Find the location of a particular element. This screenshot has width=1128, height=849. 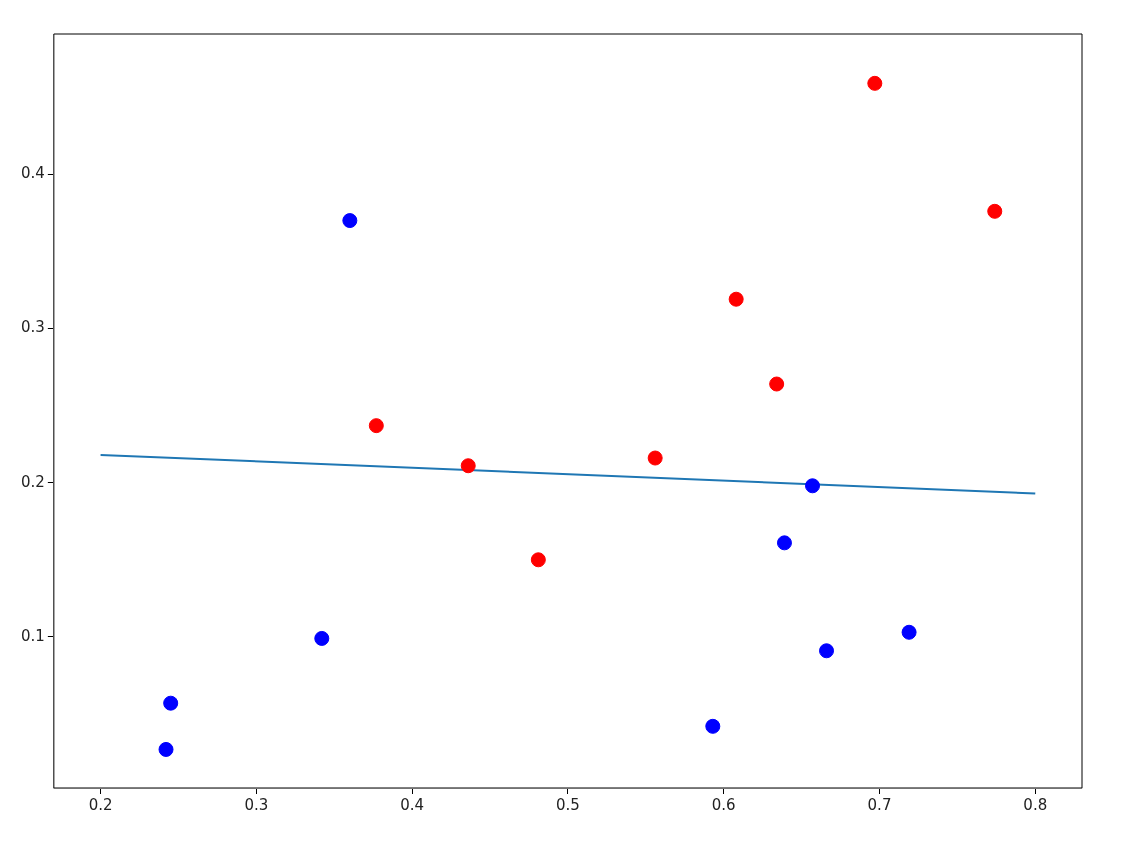

y-tick-label: 0.2 is located at coordinates (33, 481).